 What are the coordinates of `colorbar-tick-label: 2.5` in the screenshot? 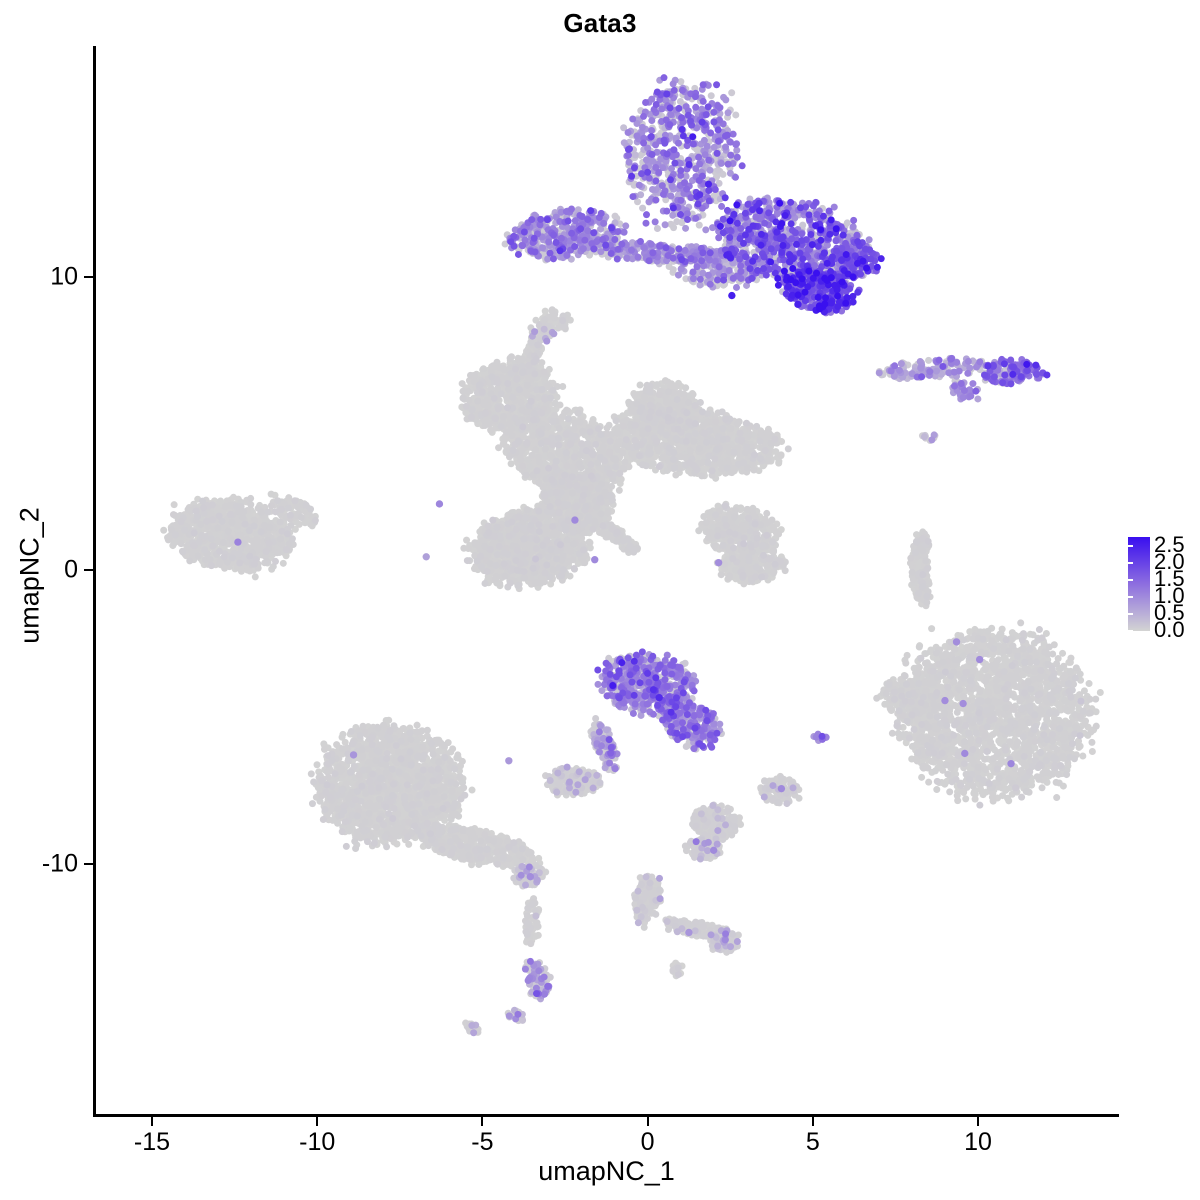 It's located at (1169, 545).